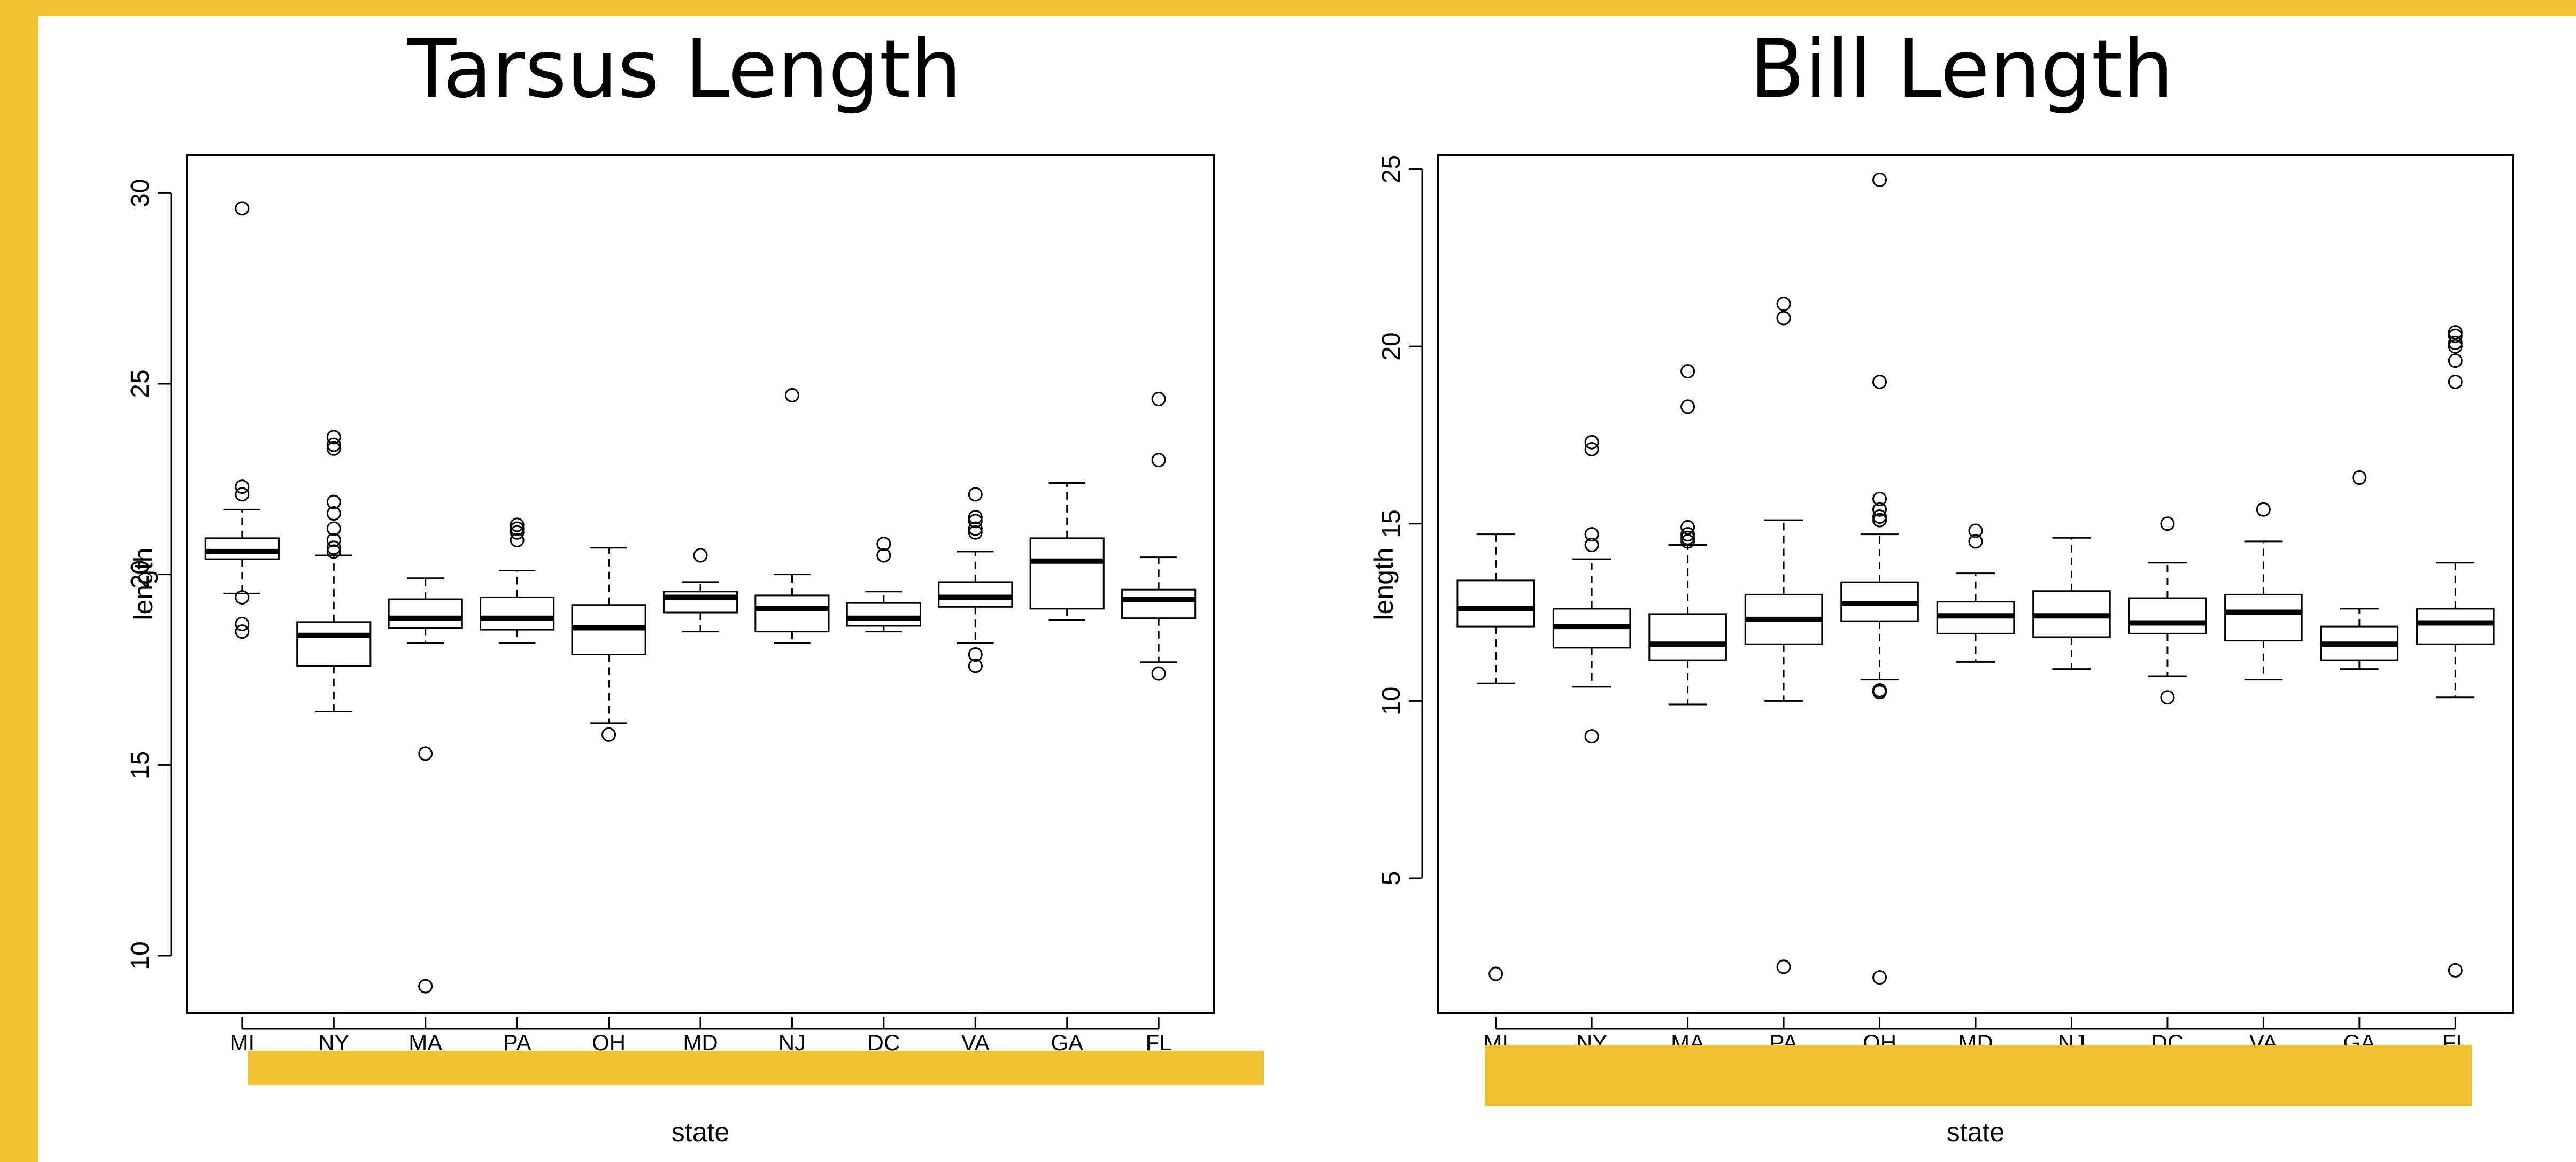 The height and width of the screenshot is (1162, 2576). What do you see at coordinates (242, 420) in the screenshot?
I see `box-mi` at bounding box center [242, 420].